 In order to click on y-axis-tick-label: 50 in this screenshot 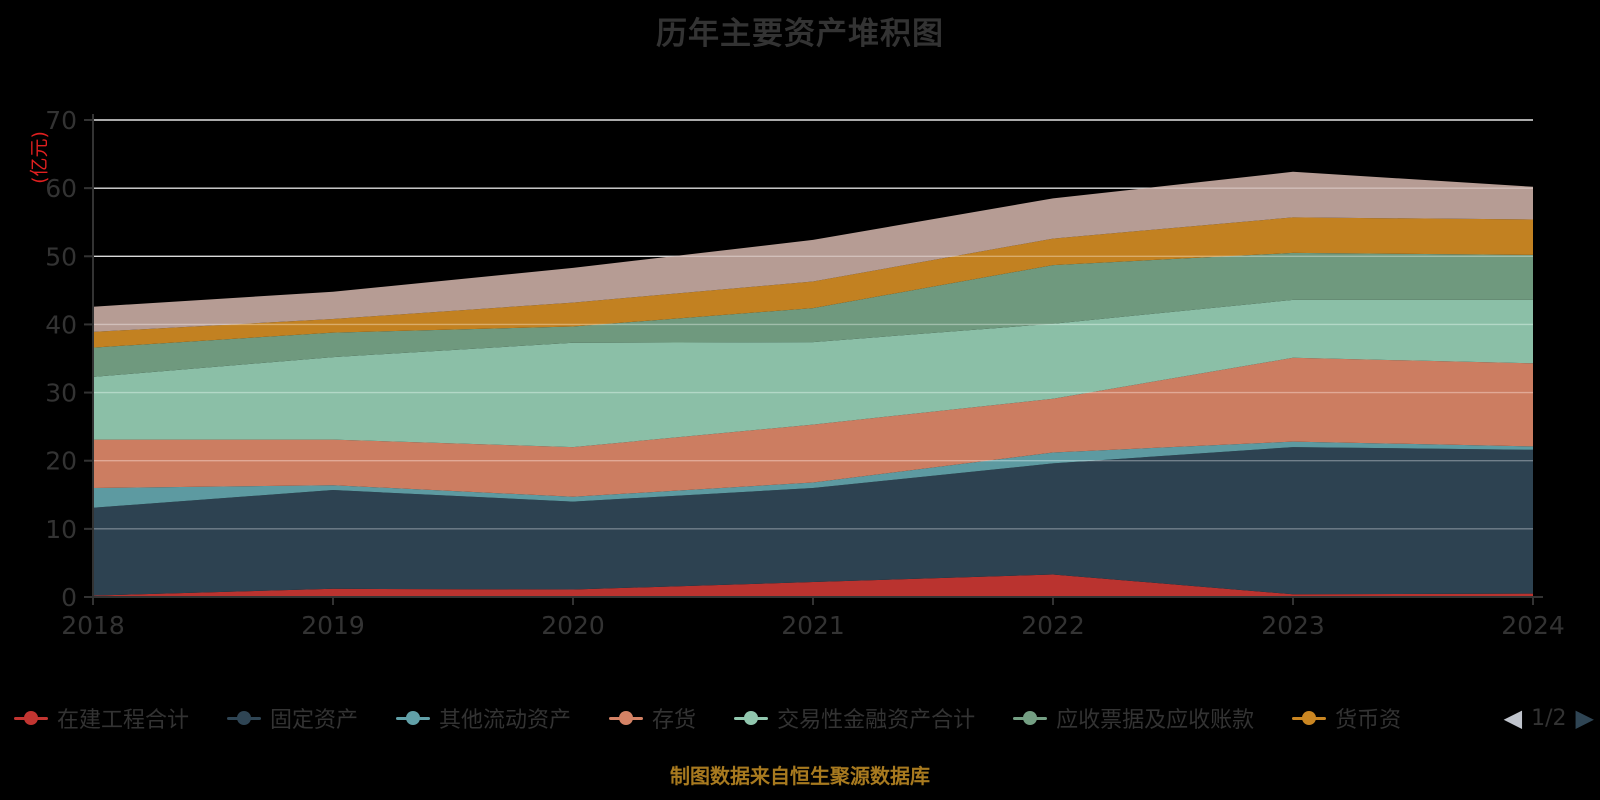, I will do `click(61, 256)`.